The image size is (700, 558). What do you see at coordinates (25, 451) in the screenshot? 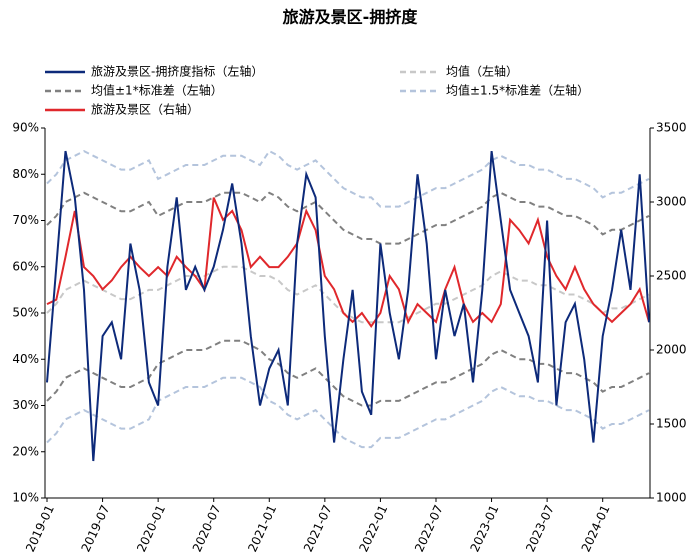
I see `y-tick-label: 20%` at bounding box center [25, 451].